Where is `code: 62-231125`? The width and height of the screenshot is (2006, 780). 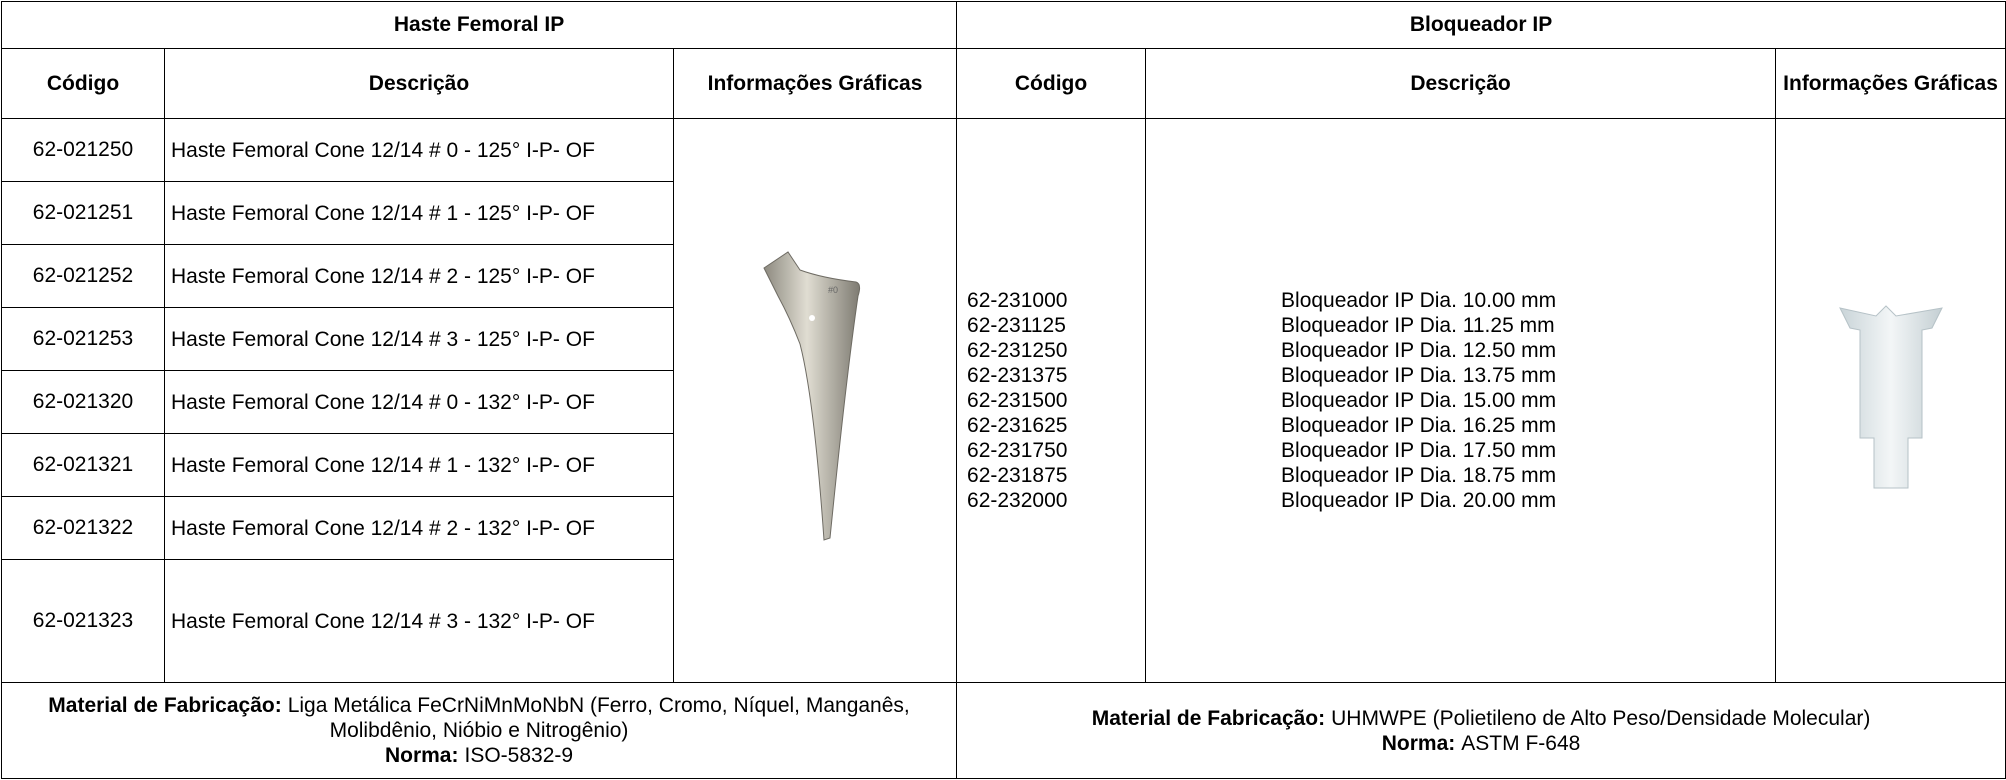
code: 62-231125 is located at coordinates (1016, 325).